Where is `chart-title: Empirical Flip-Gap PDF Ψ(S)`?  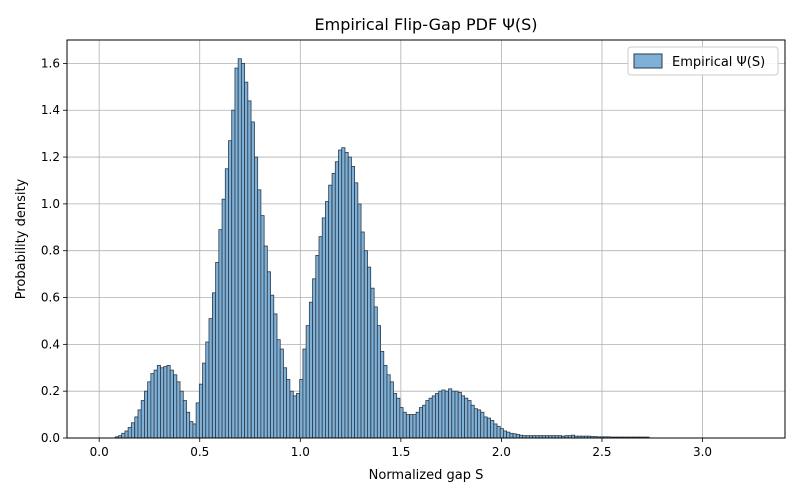
chart-title: Empirical Flip-Gap PDF Ψ(S) is located at coordinates (426, 24).